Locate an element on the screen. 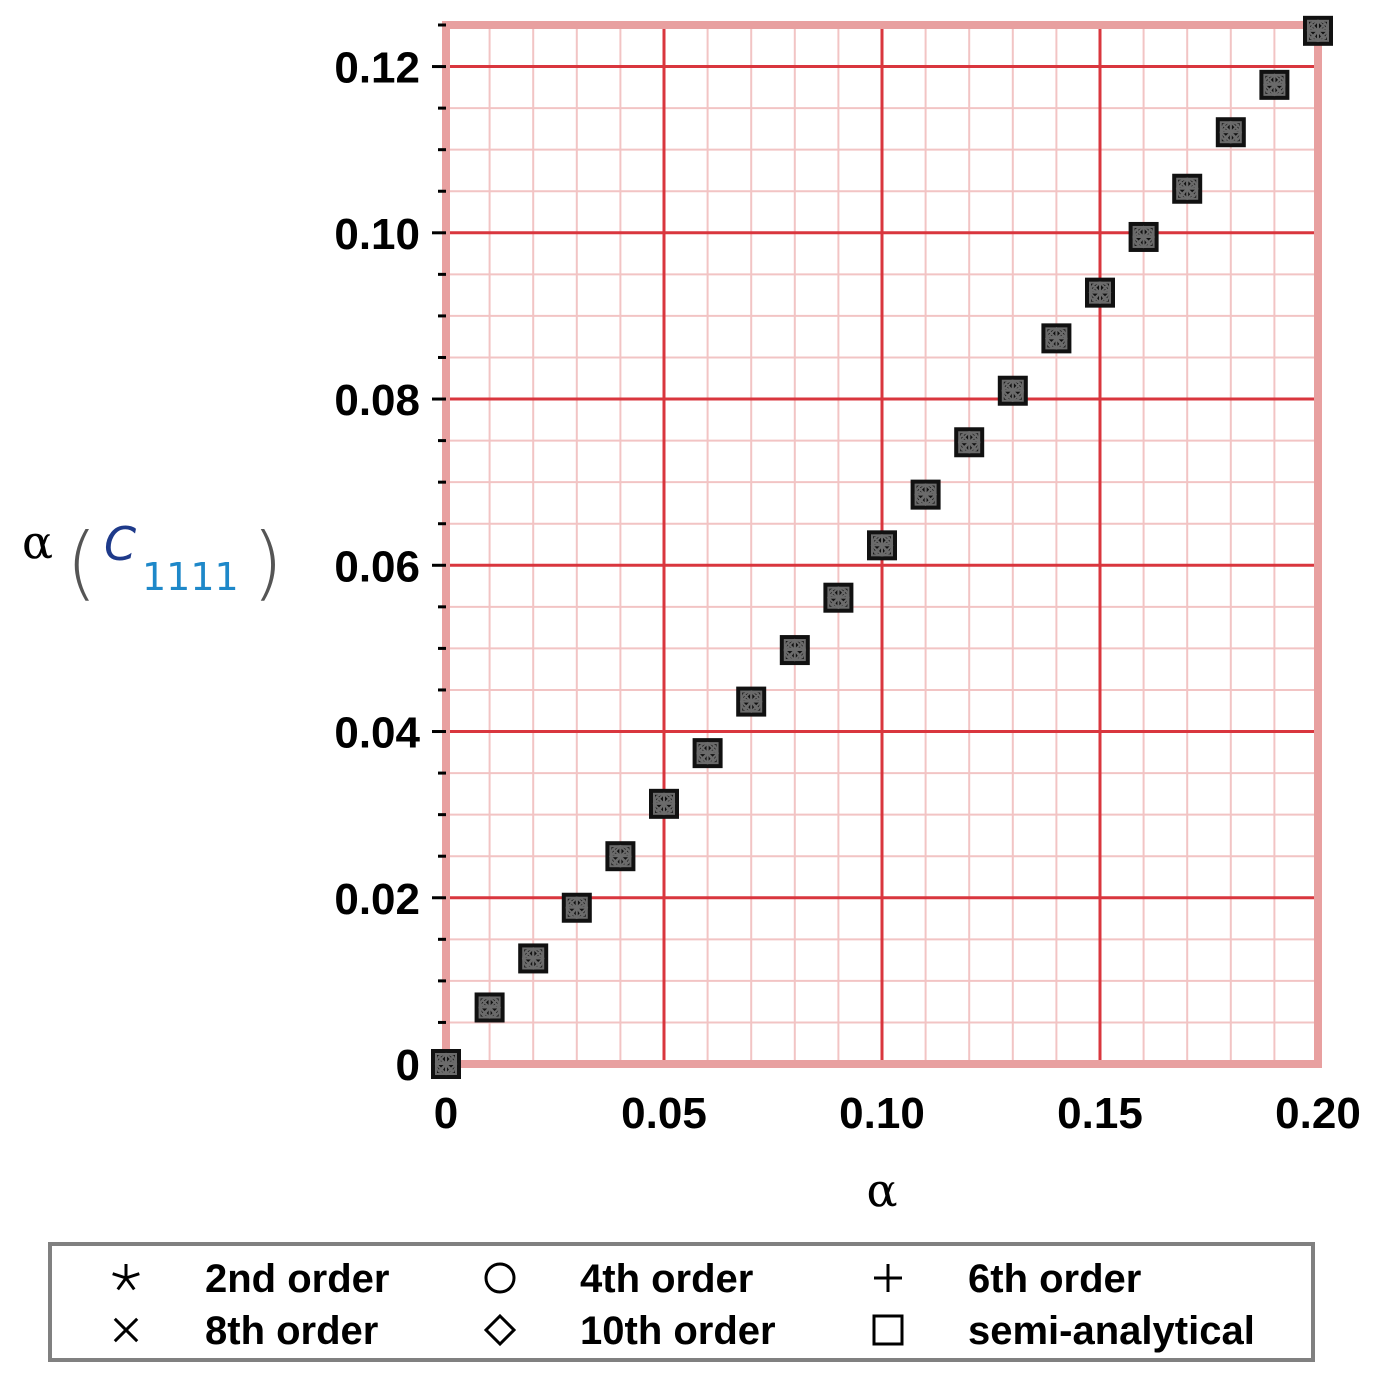  legend-label: 2nd order is located at coordinates (297, 1279).